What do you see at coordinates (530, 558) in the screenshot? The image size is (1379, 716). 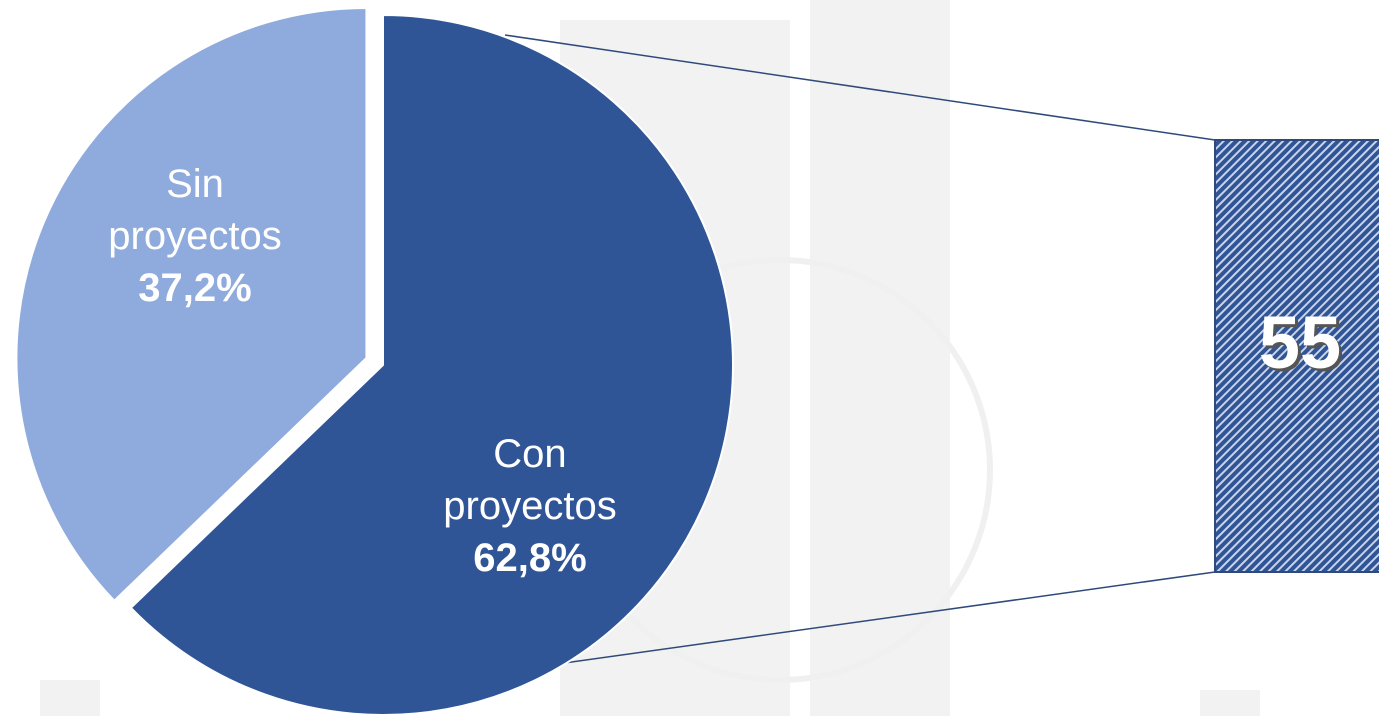 I see `value-label: 62,8%` at bounding box center [530, 558].